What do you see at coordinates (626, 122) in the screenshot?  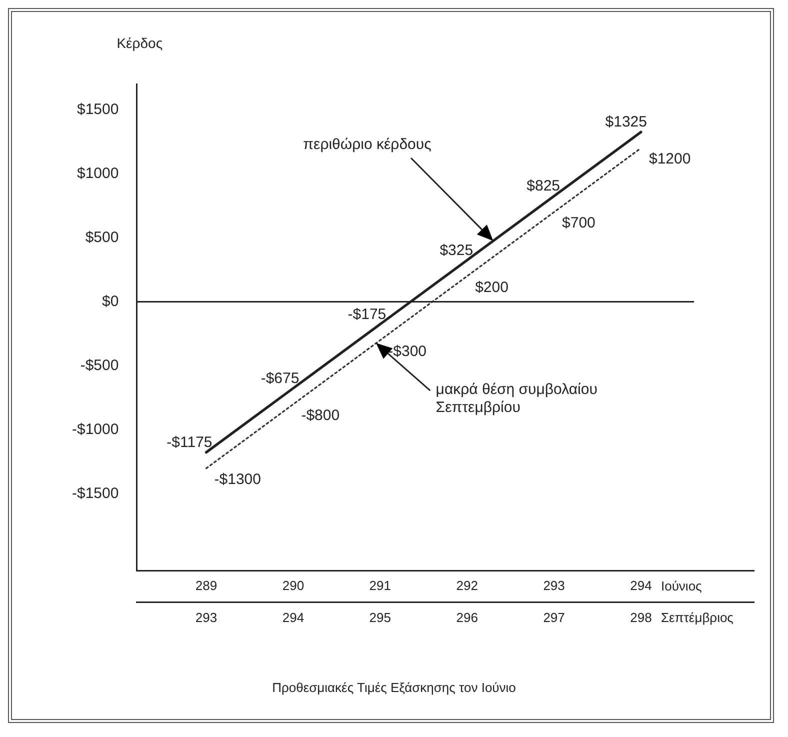 I see `data-label: $1325` at bounding box center [626, 122].